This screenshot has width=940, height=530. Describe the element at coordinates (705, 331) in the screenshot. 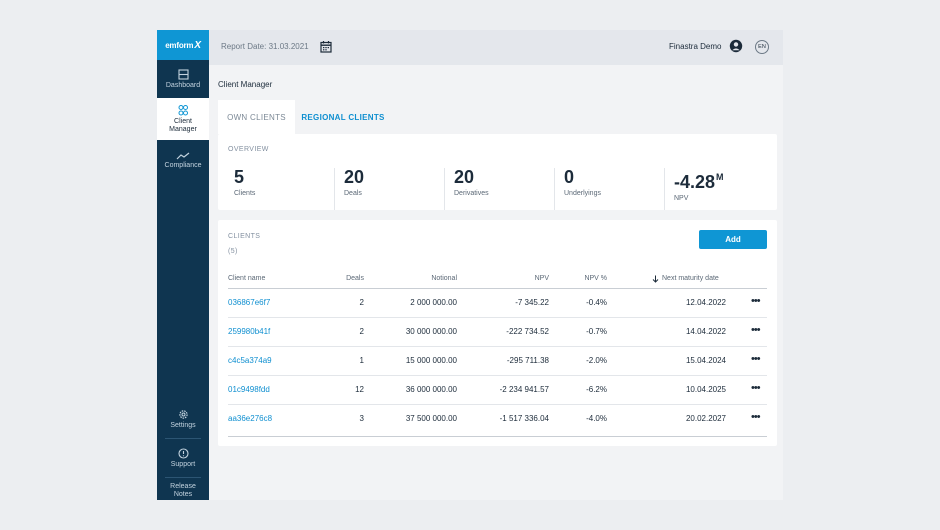

I see `cell-next-maturity-date: 14.04.2022` at that location.